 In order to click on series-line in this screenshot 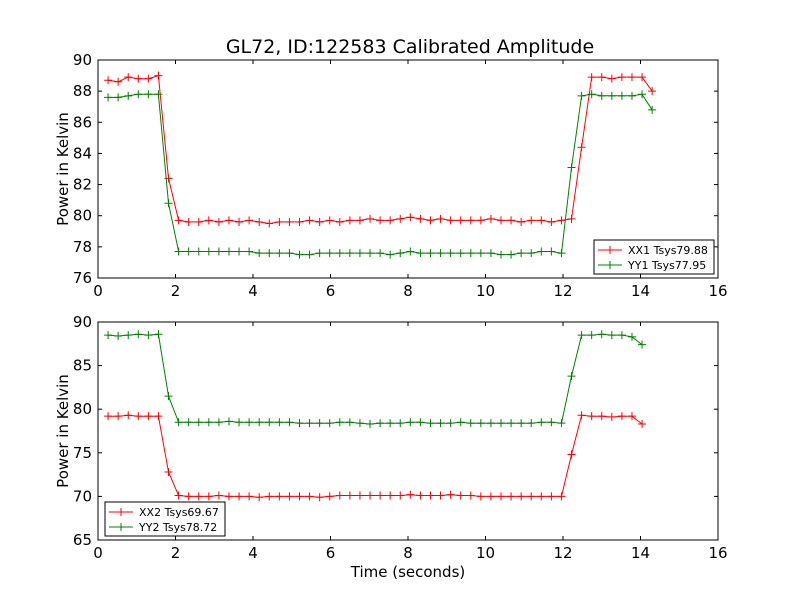, I will do `click(375, 379)`.